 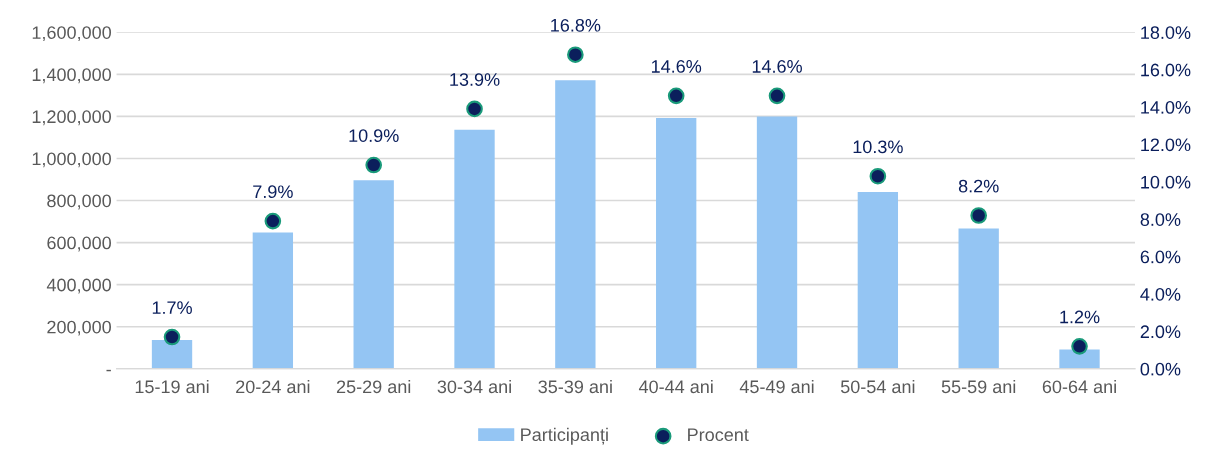 What do you see at coordinates (718, 435) in the screenshot?
I see `legend-label: Procent` at bounding box center [718, 435].